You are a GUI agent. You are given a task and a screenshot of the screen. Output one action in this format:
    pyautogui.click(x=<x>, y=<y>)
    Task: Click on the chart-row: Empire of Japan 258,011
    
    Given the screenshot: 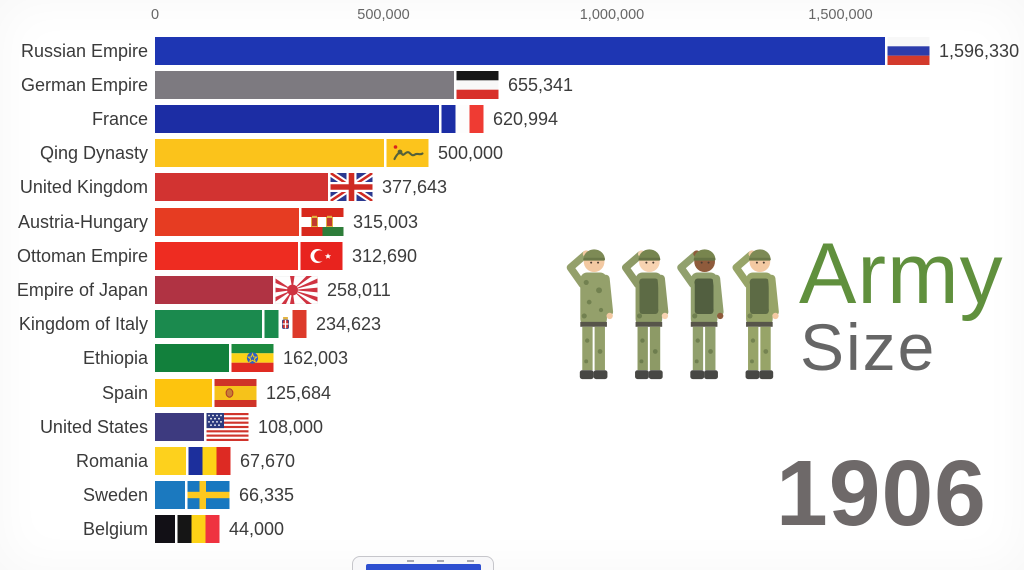 What is the action you would take?
    pyautogui.click(x=512, y=289)
    